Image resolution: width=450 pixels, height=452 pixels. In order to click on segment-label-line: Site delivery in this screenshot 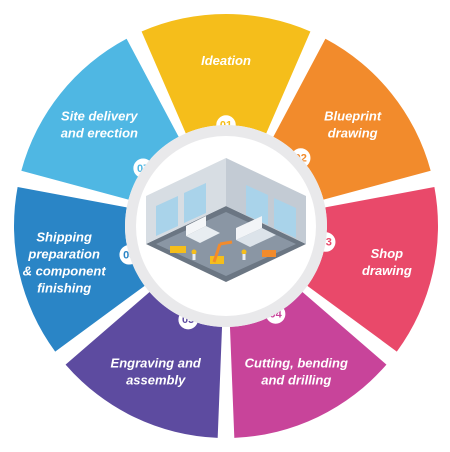, I will do `click(99, 115)`.